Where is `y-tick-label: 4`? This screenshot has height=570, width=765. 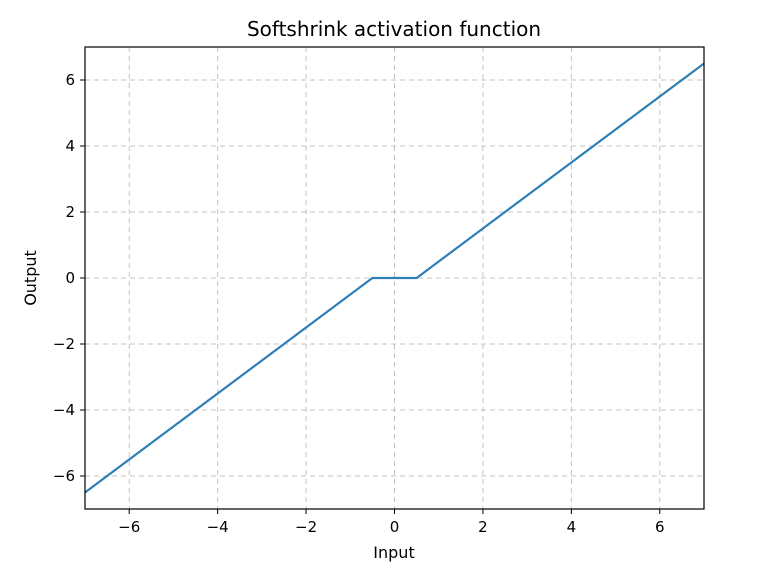
y-tick-label: 4 is located at coordinates (70, 146).